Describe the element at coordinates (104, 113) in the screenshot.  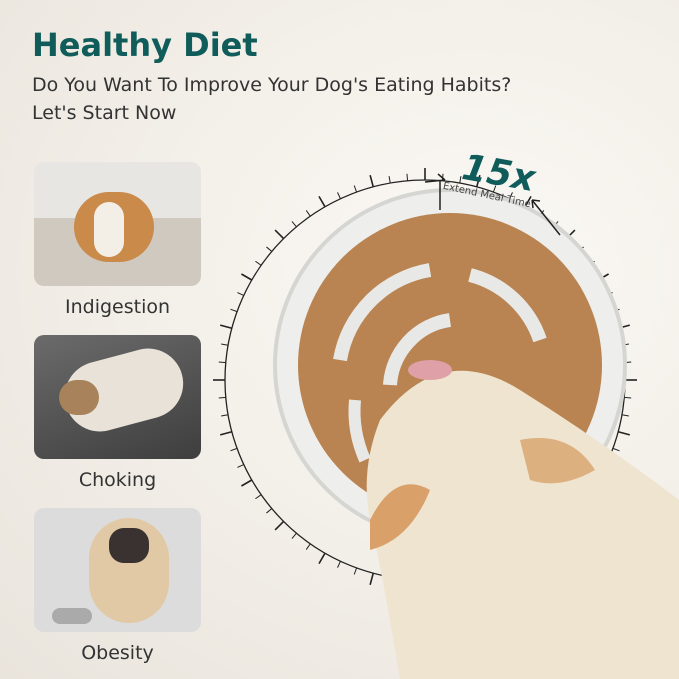
I see `subtitle-cta: Let's Start Now` at that location.